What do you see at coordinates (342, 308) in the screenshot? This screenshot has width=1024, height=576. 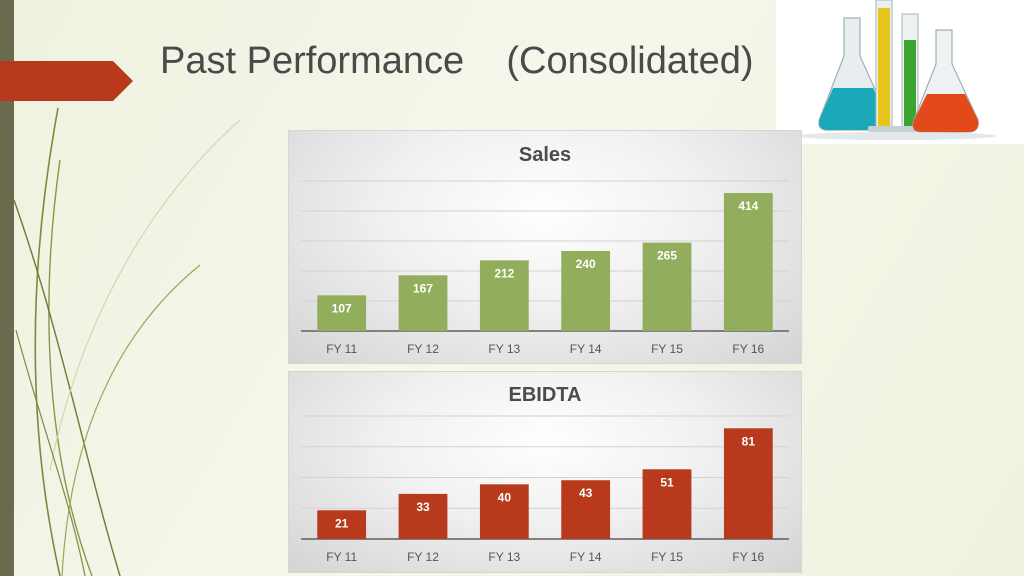 I see `sales-data-label: 107` at bounding box center [342, 308].